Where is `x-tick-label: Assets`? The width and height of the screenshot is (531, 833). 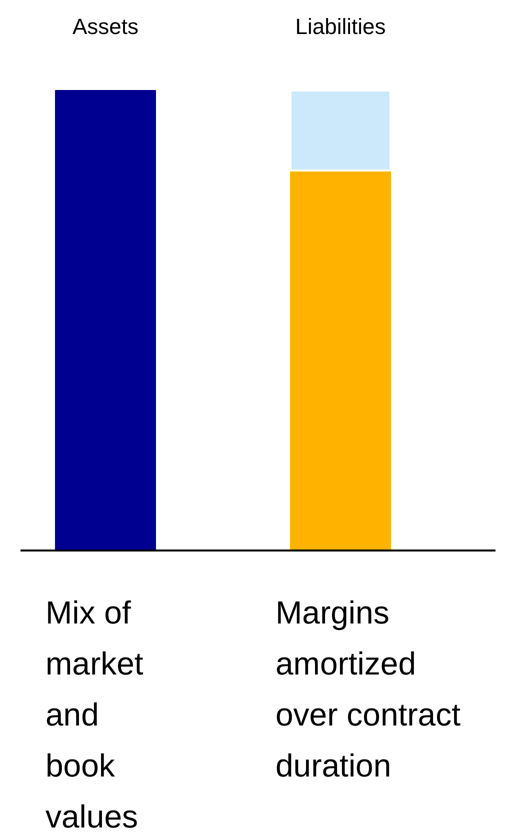
x-tick-label: Assets is located at coordinates (105, 26).